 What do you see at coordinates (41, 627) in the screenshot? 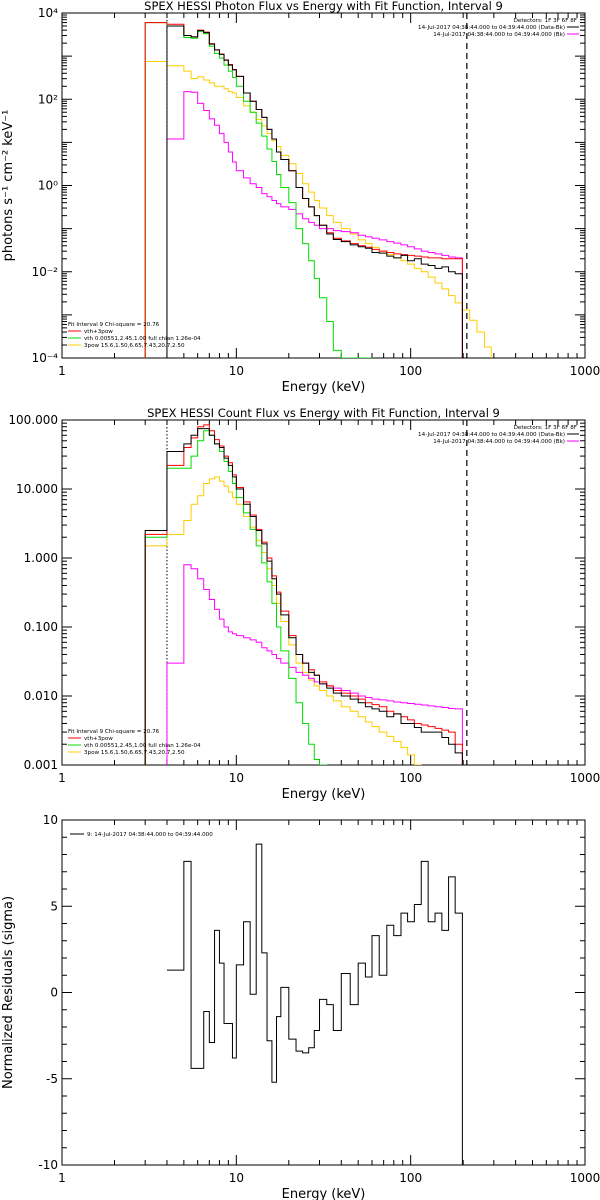
I see `y-tick-label: 0.100` at bounding box center [41, 627].